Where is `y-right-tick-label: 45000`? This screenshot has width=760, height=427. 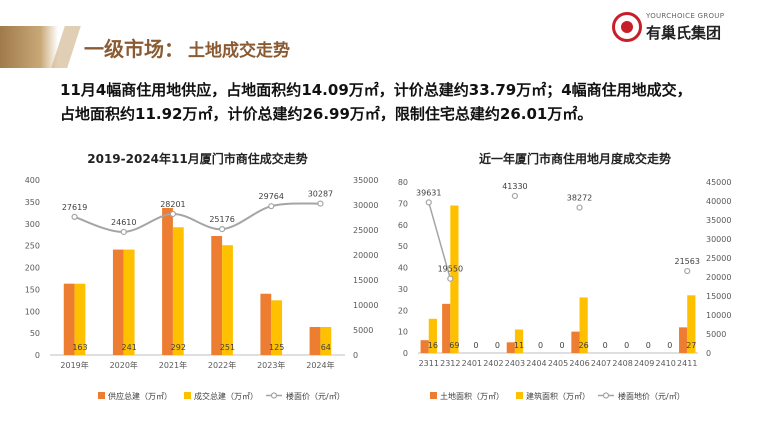 y-right-tick-label: 45000 is located at coordinates (718, 182).